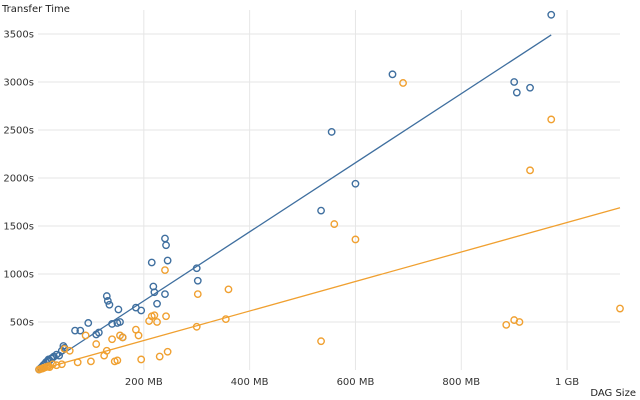 This screenshot has width=640, height=400. I want to click on y-tick-label: 500s, so click(22, 323).